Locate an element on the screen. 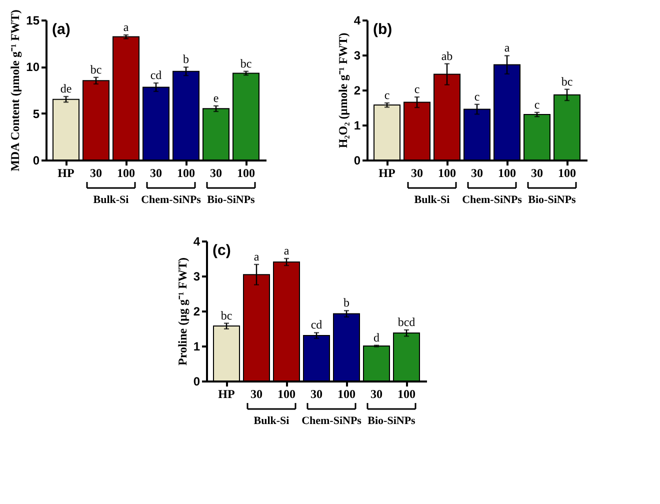 The height and width of the screenshot is (504, 660). y-tick-label: 15 is located at coordinates (33, 21).